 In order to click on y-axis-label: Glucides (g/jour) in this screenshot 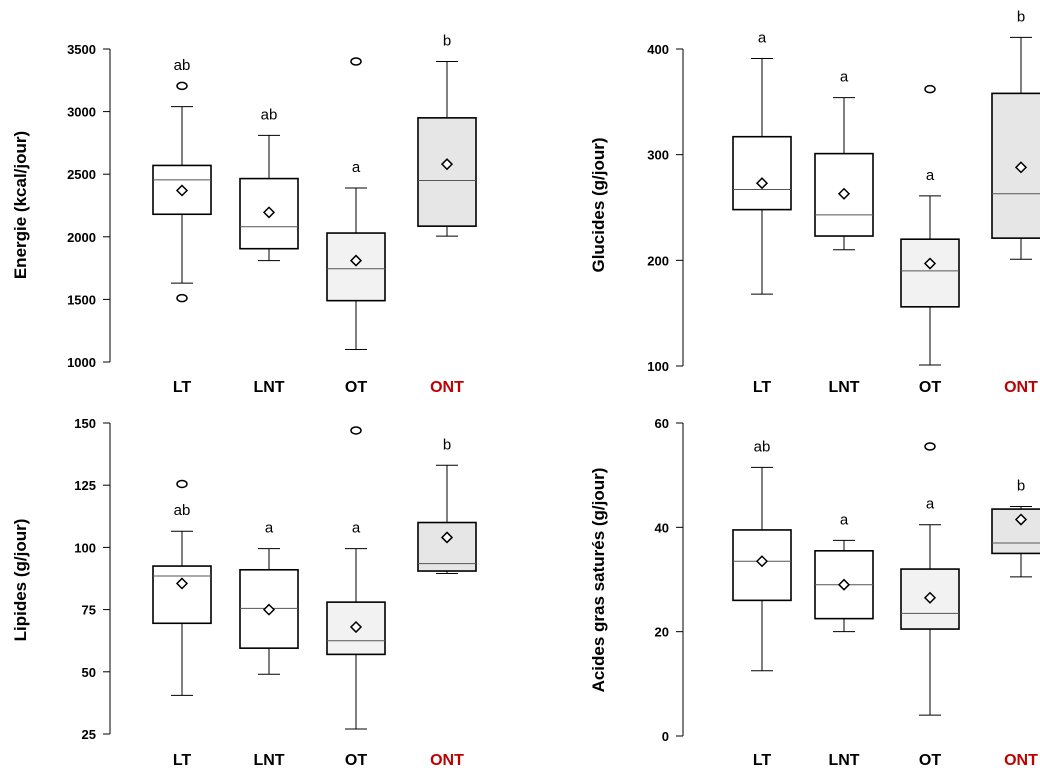, I will do `click(598, 204)`.